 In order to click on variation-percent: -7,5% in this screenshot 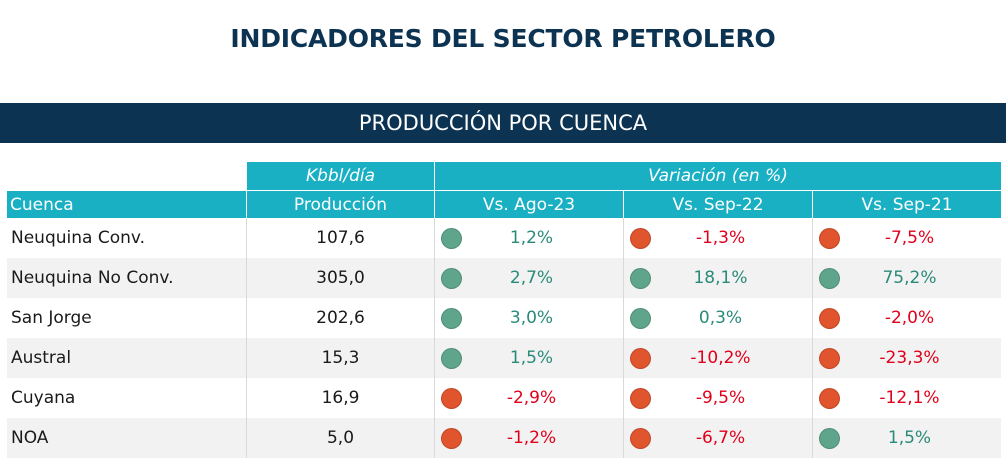, I will do `click(909, 238)`.